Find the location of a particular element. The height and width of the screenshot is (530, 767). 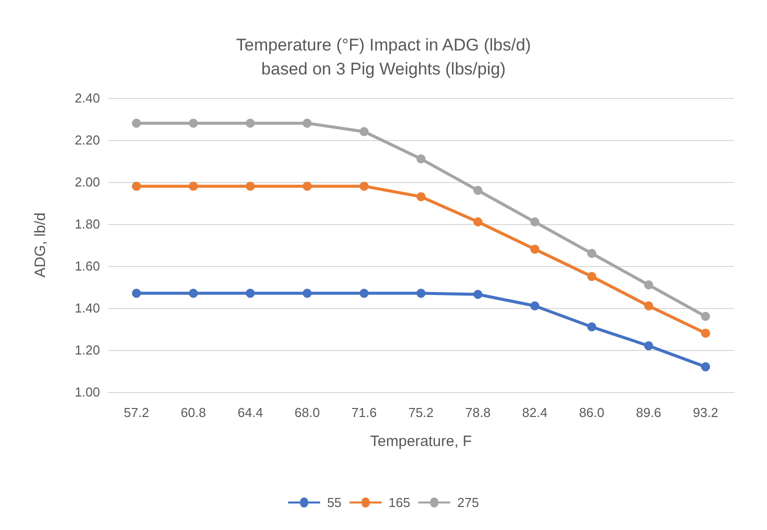

y-tick-label: 1.40 is located at coordinates (87, 308).